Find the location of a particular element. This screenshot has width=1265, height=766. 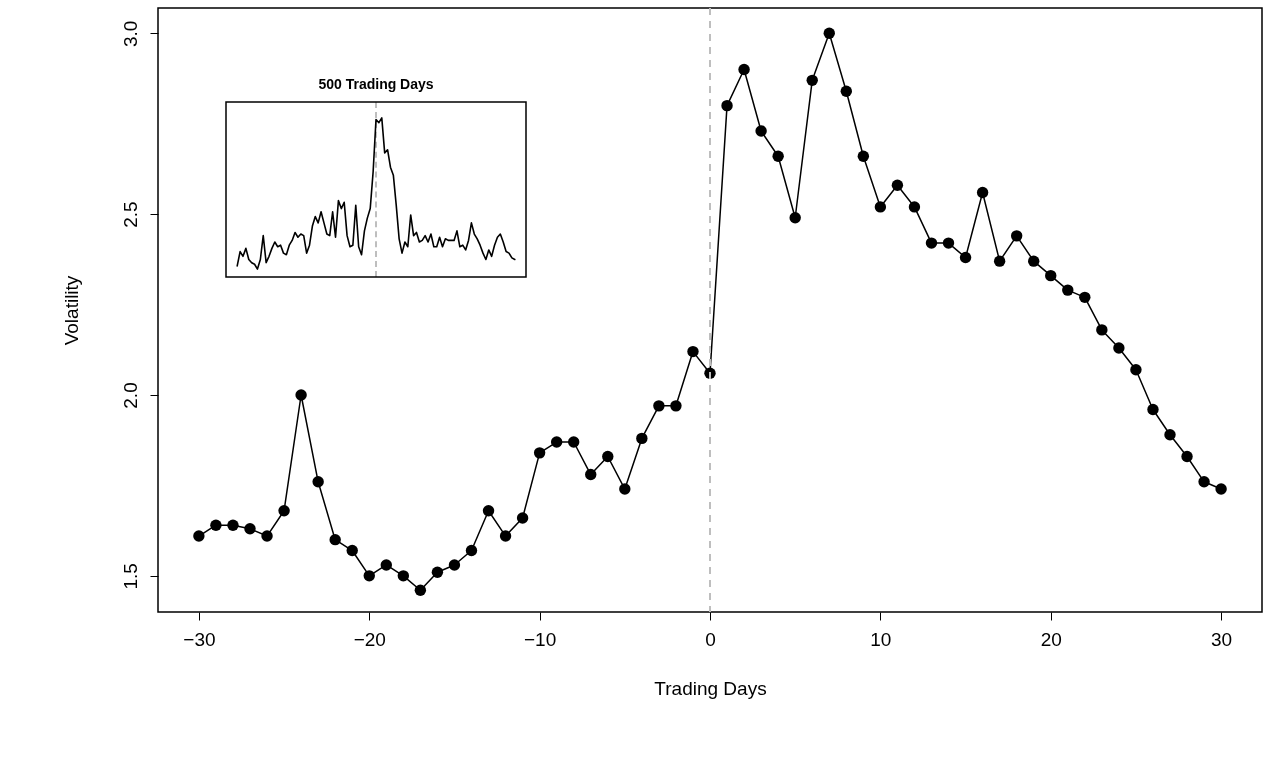

x-tick-label: 30 is located at coordinates (1222, 639).